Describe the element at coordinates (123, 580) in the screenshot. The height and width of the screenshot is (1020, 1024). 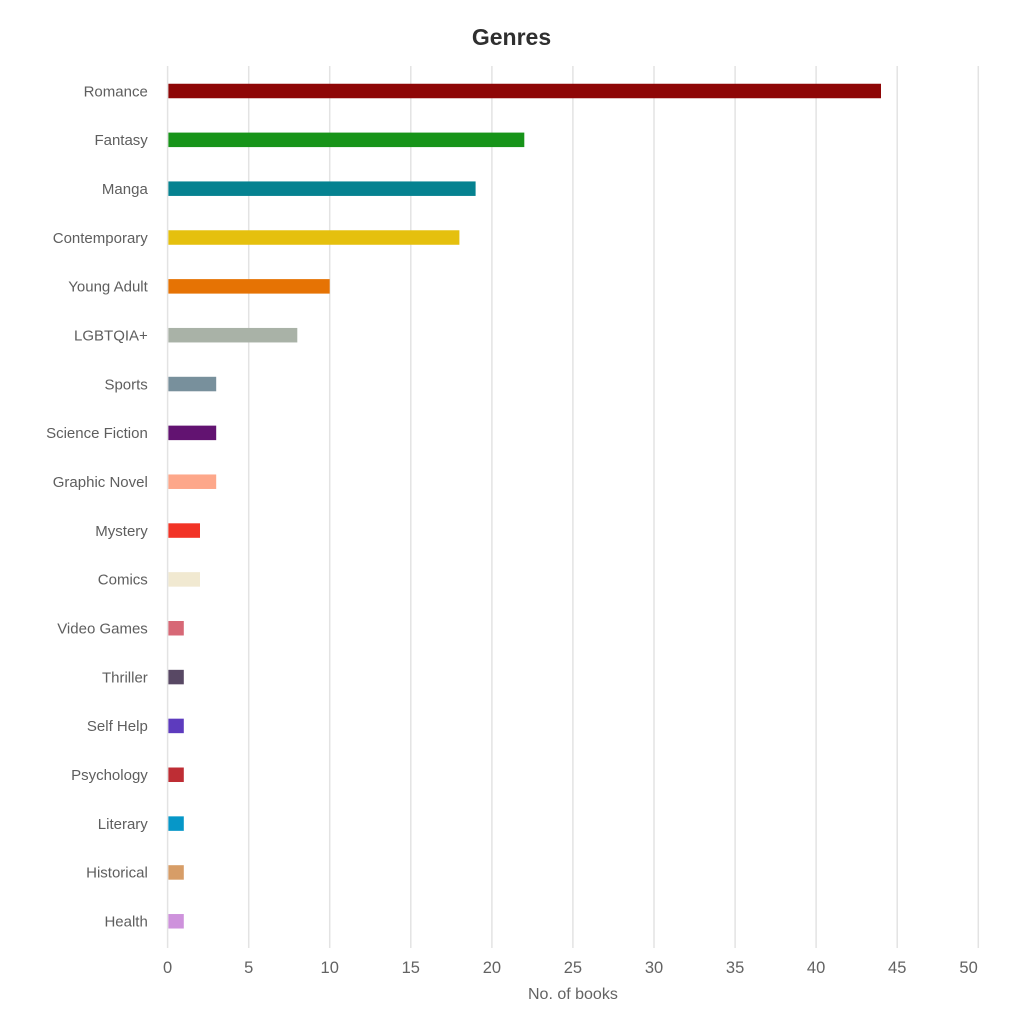
I see `svg-text: Comics` at that location.